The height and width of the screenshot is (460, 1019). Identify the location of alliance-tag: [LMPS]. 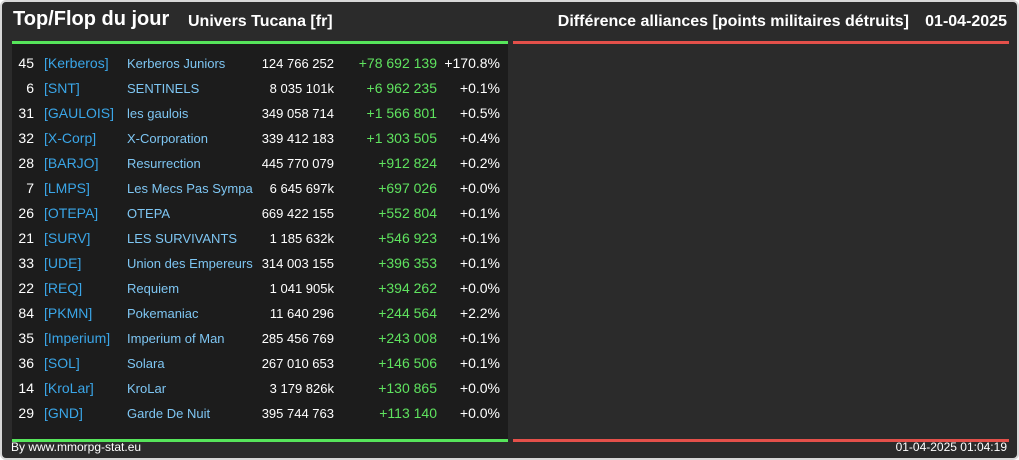
(67, 188).